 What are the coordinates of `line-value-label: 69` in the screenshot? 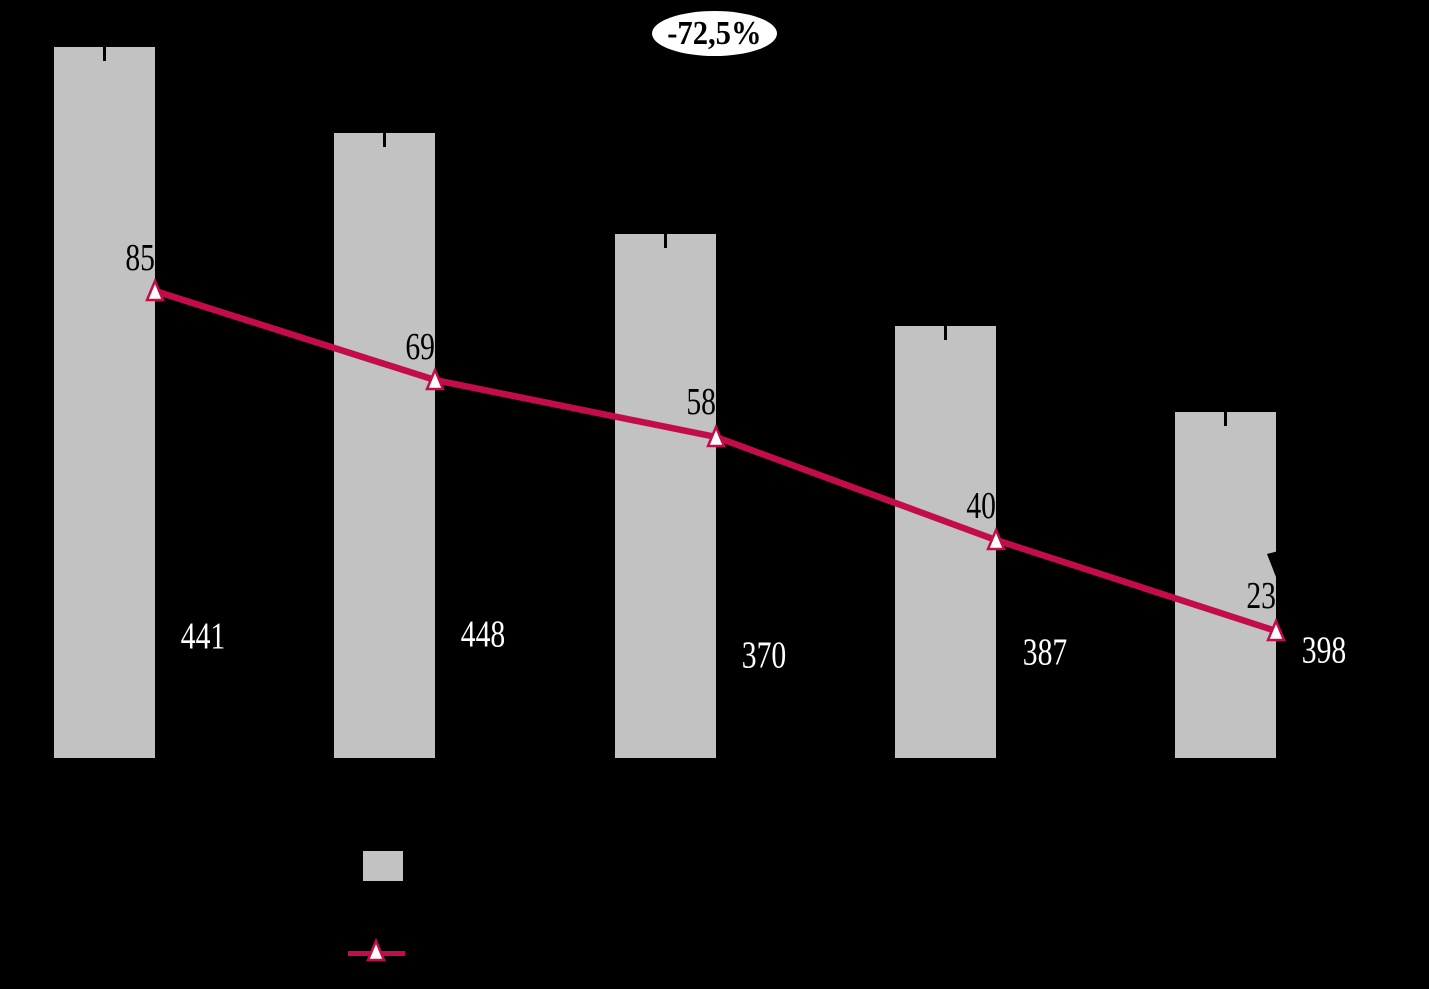 It's located at (420, 347).